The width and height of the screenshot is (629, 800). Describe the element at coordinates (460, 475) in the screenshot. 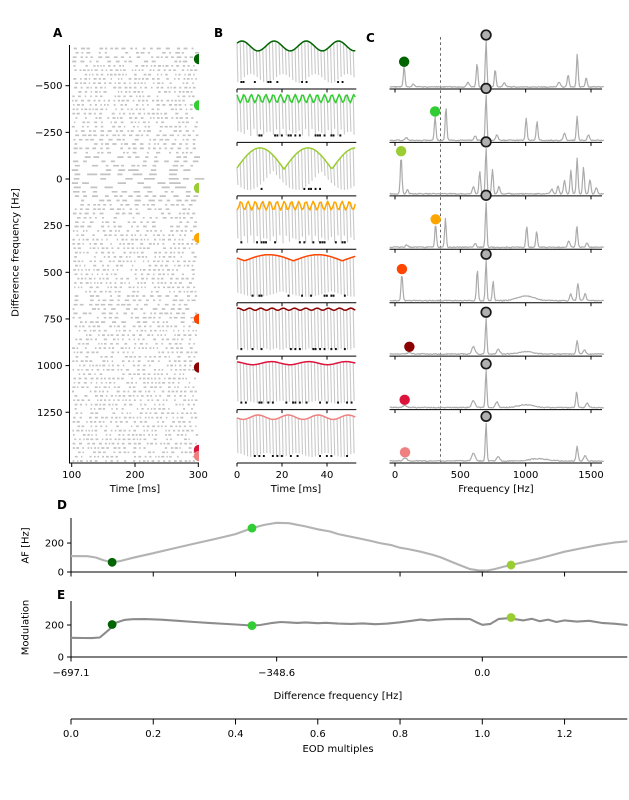

I see `panel-c-xtick-label: 500` at that location.